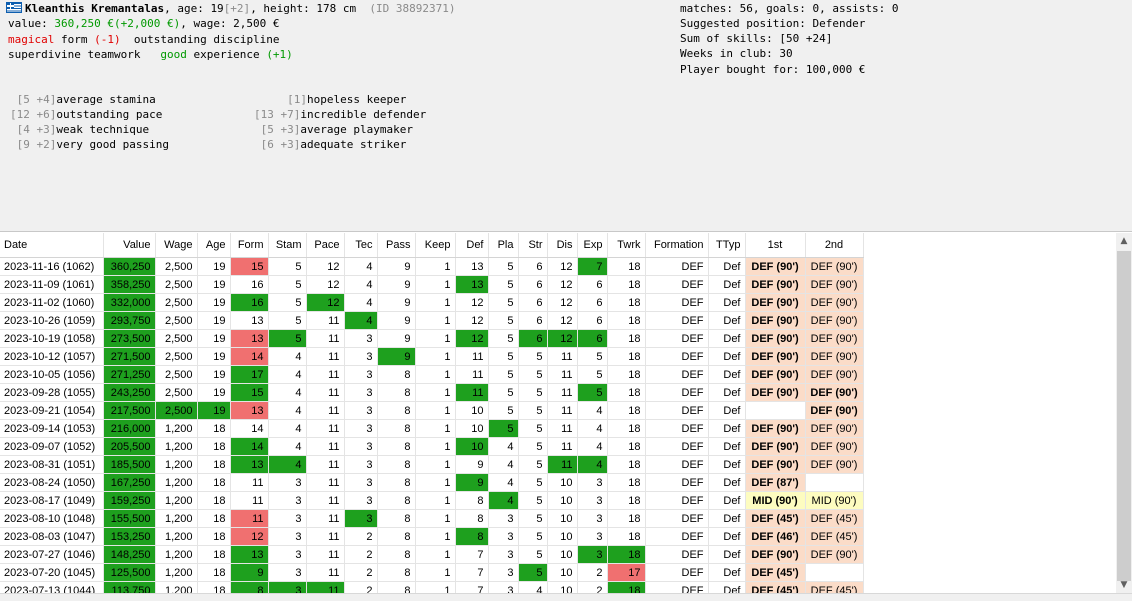 This screenshot has width=1132, height=601. Describe the element at coordinates (217, 8) in the screenshot. I see `player-age: 19` at that location.